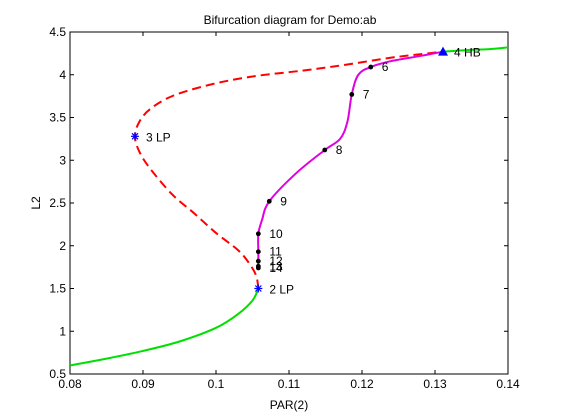  I want to click on y-tick-label: 2.5, so click(57, 203).